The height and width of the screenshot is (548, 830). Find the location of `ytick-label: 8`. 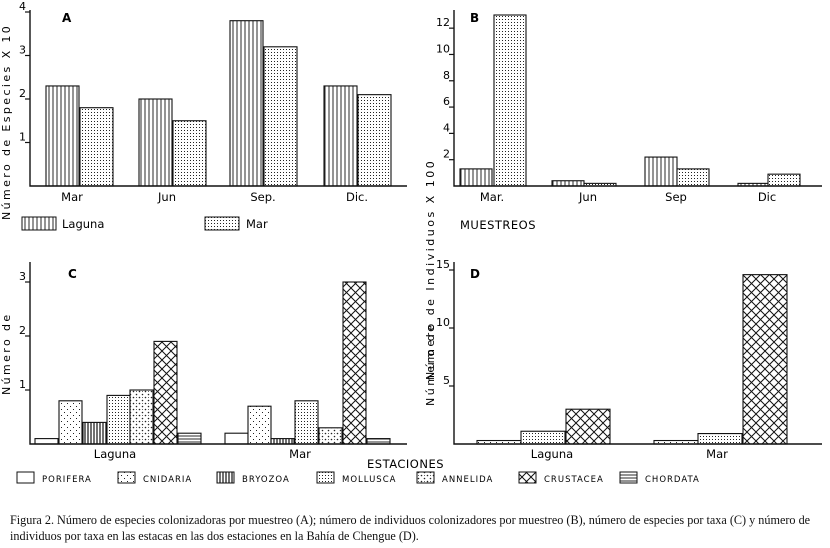

ytick-label: 8 is located at coordinates (446, 75).